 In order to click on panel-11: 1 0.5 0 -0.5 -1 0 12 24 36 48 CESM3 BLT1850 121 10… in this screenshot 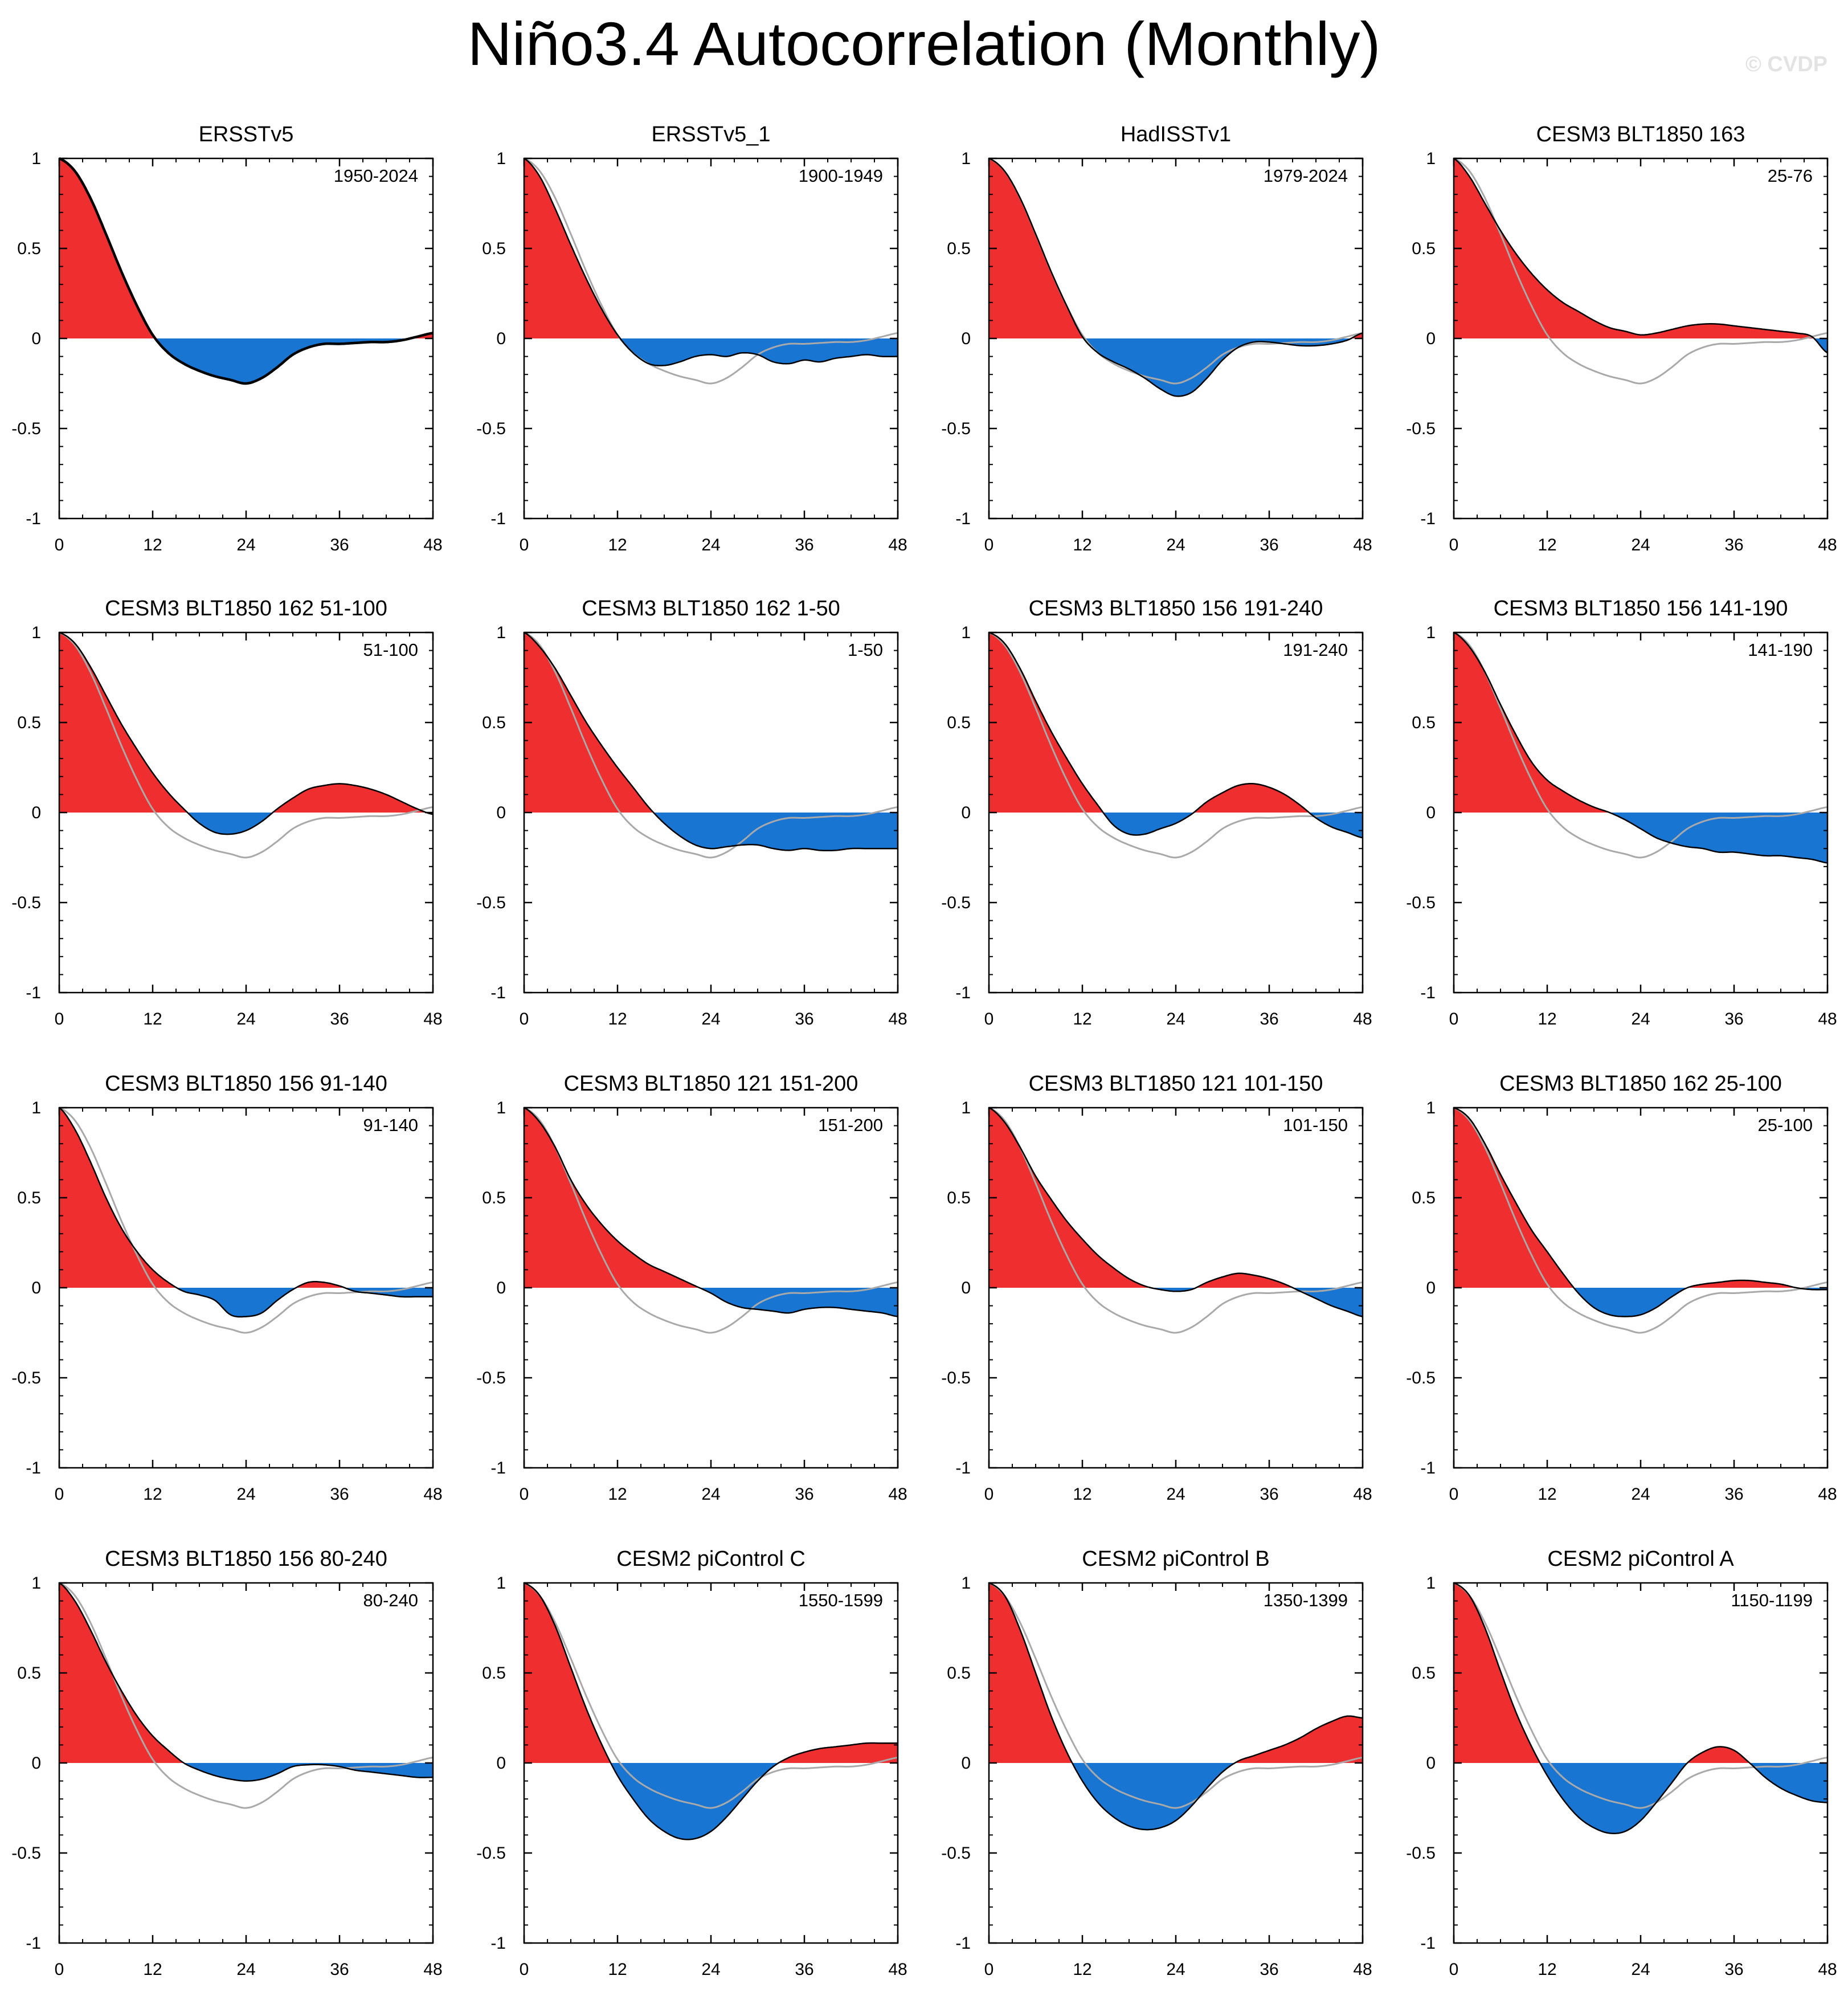, I will do `click(1156, 1288)`.